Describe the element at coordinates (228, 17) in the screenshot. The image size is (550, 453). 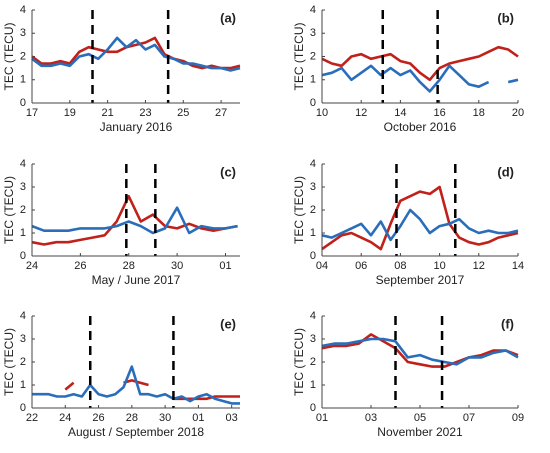
I see `panel-label: (a)` at that location.